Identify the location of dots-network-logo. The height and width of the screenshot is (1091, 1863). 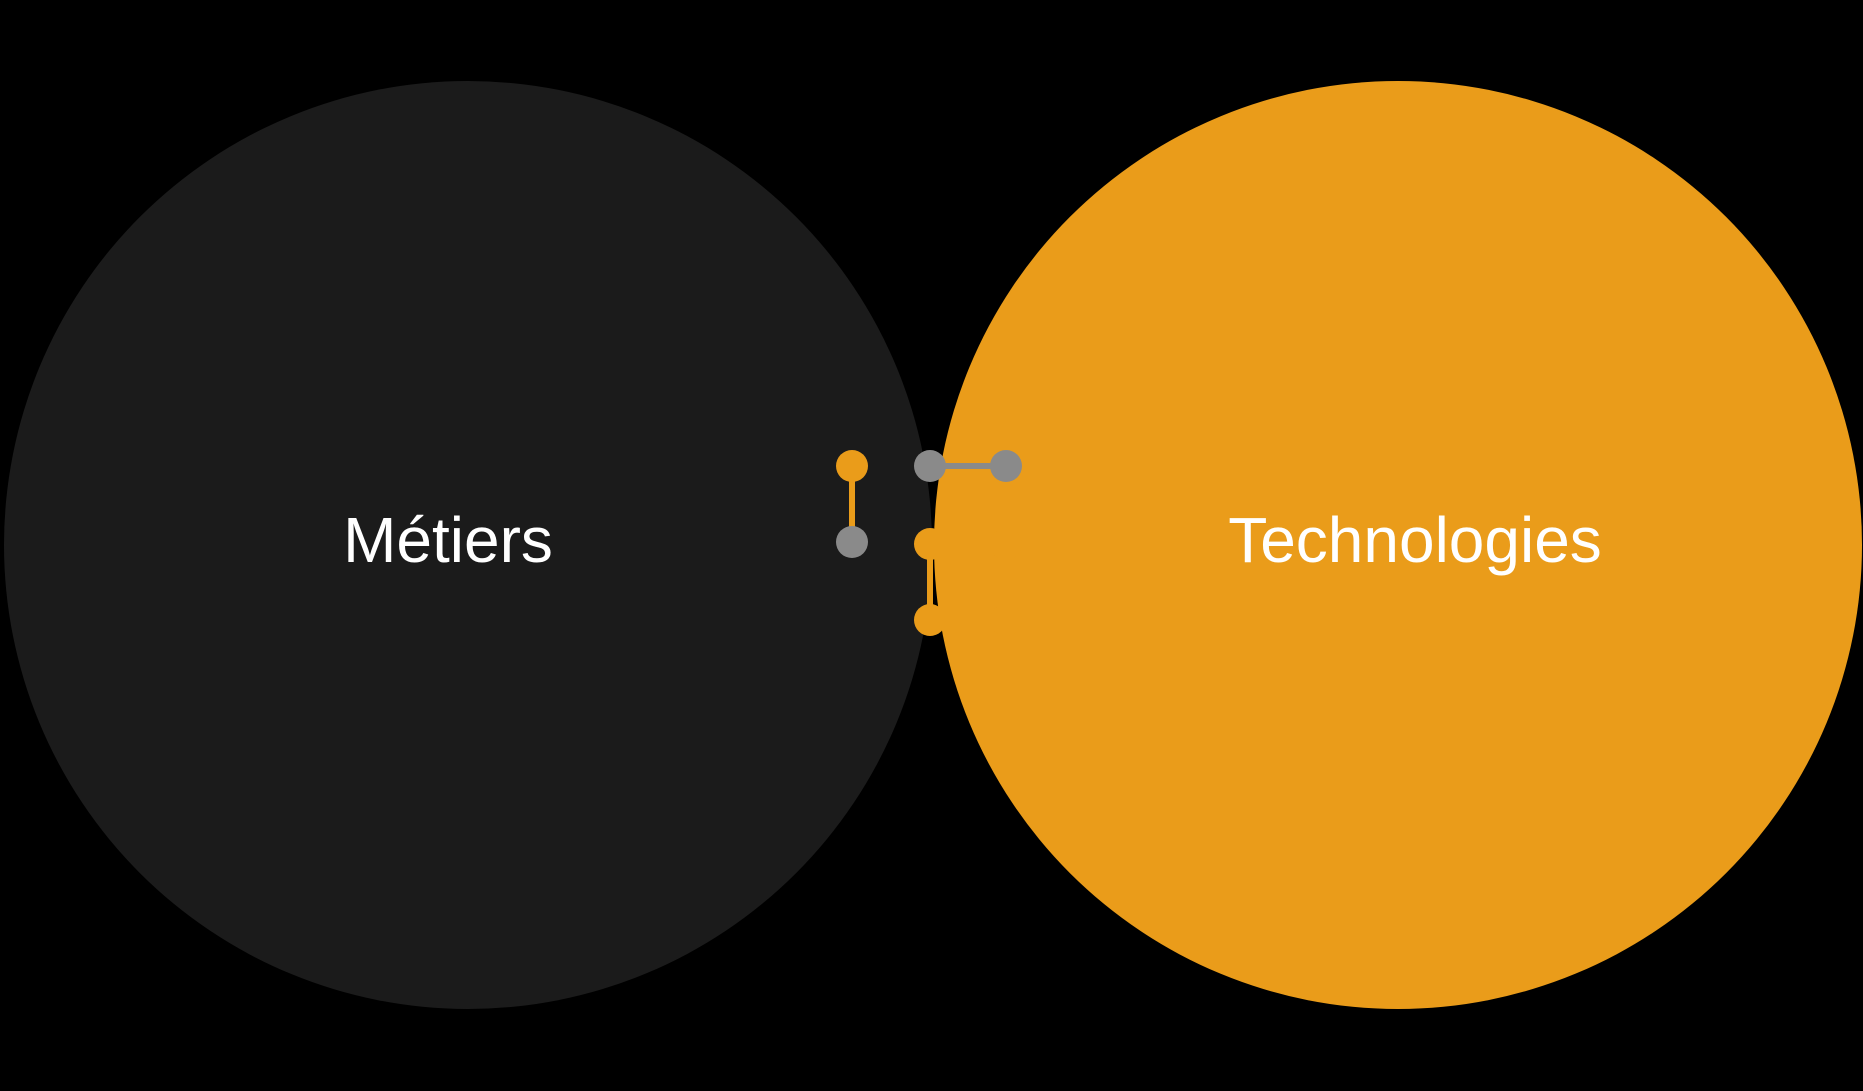
(929, 543).